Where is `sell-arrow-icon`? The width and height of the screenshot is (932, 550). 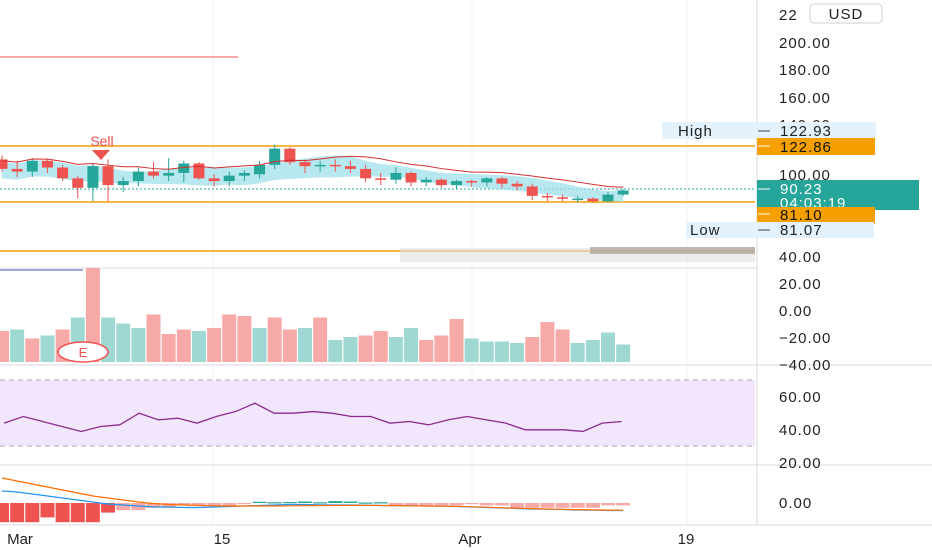
sell-arrow-icon is located at coordinates (101, 155).